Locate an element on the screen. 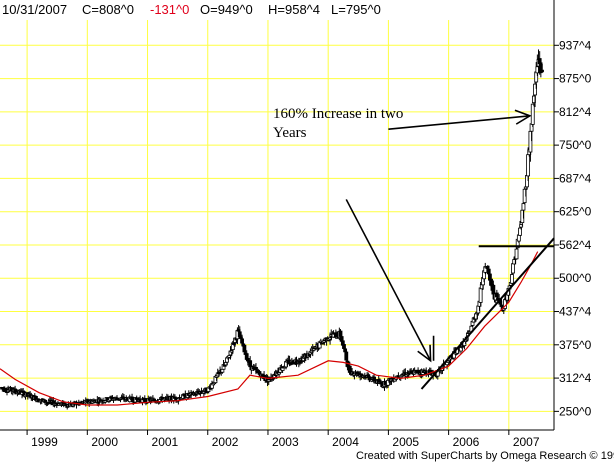 This screenshot has height=463, width=614. header-date: 10/31/2007 is located at coordinates (34, 9).